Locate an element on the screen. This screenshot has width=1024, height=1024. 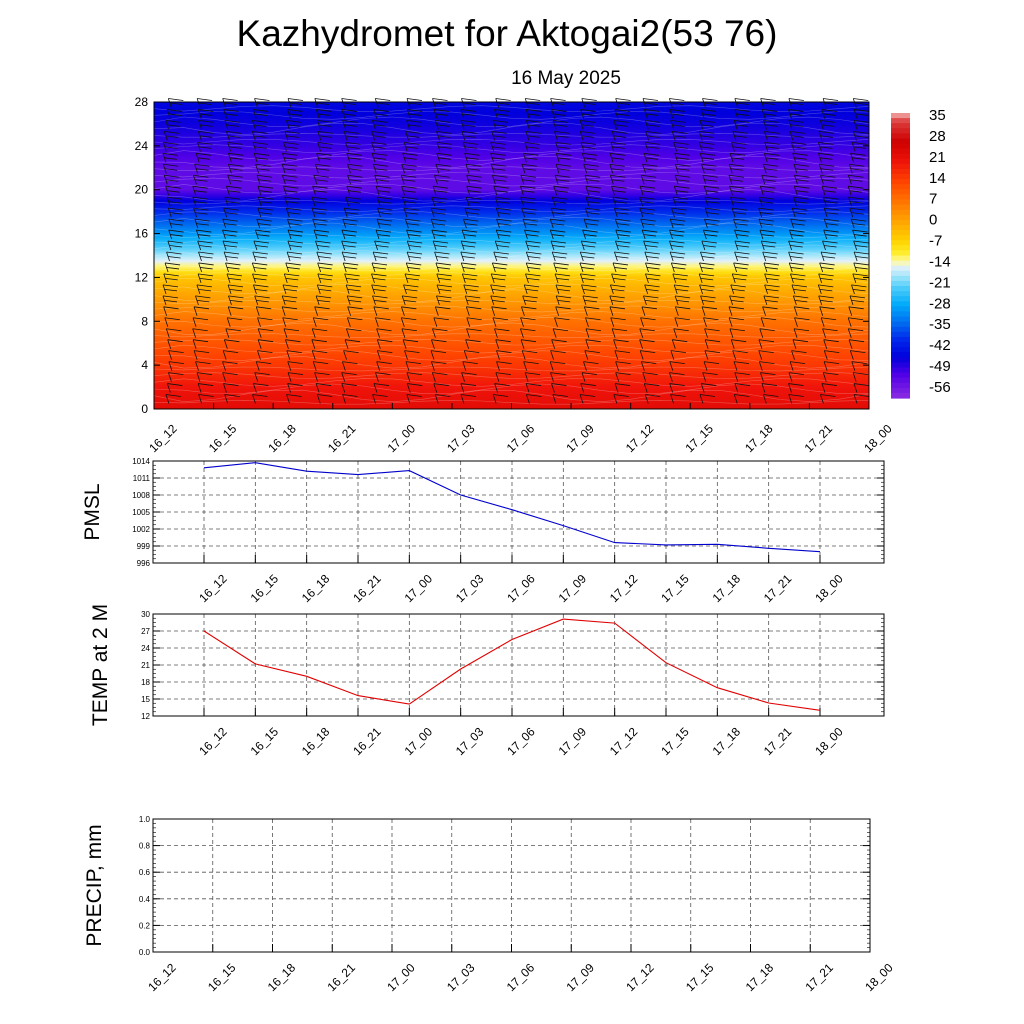
x-tick-label: 17_03 is located at coordinates (470, 741).